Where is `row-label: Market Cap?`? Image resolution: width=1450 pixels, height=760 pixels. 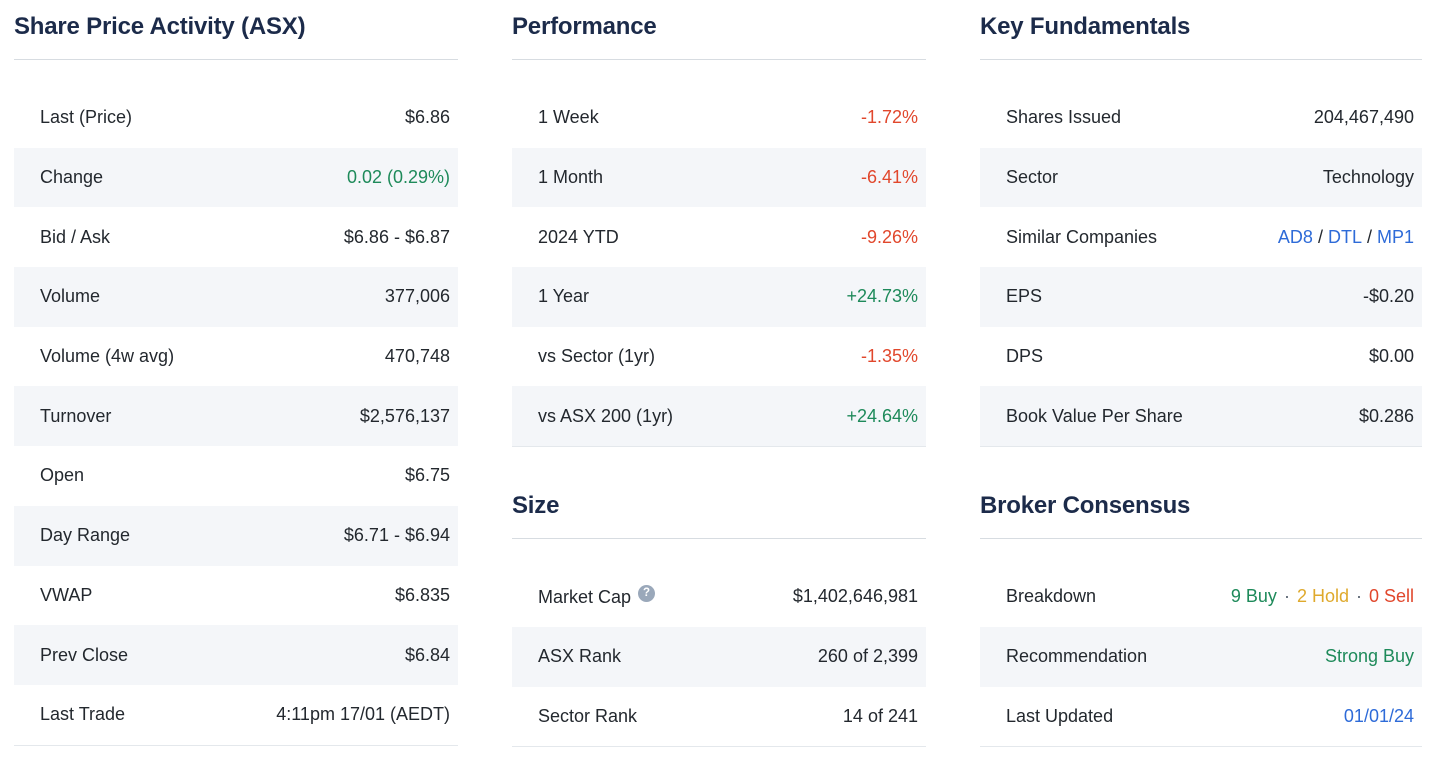
row-label: Market Cap? is located at coordinates (597, 596).